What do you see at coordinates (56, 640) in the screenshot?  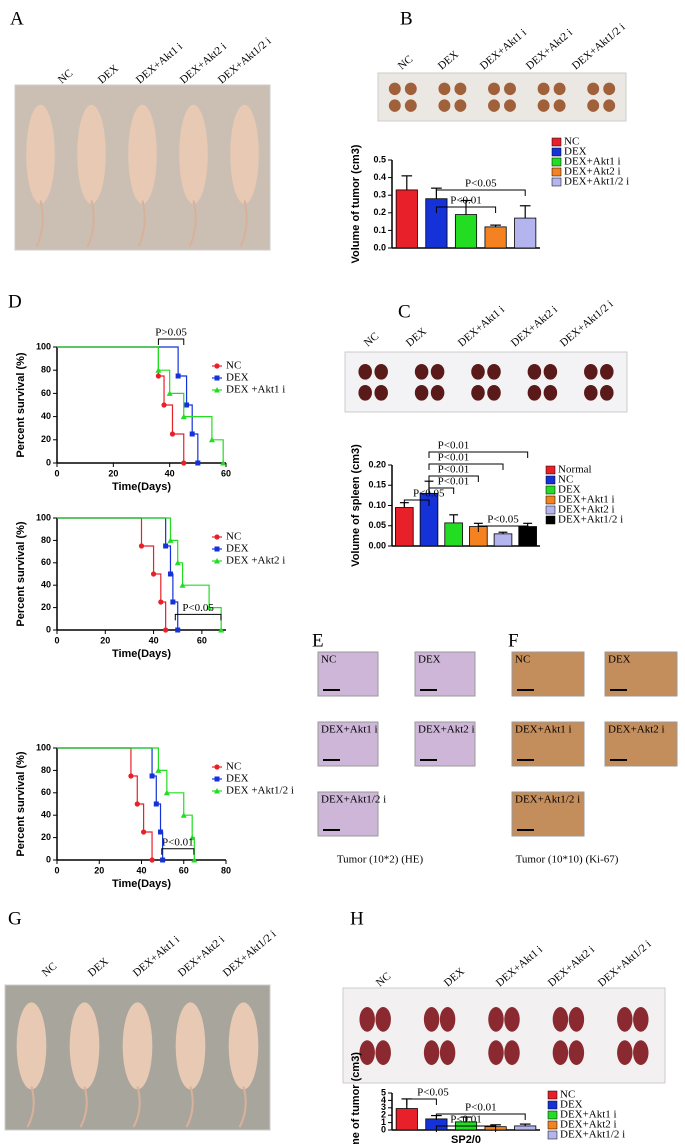 I see `x-tick-label: 0` at bounding box center [56, 640].